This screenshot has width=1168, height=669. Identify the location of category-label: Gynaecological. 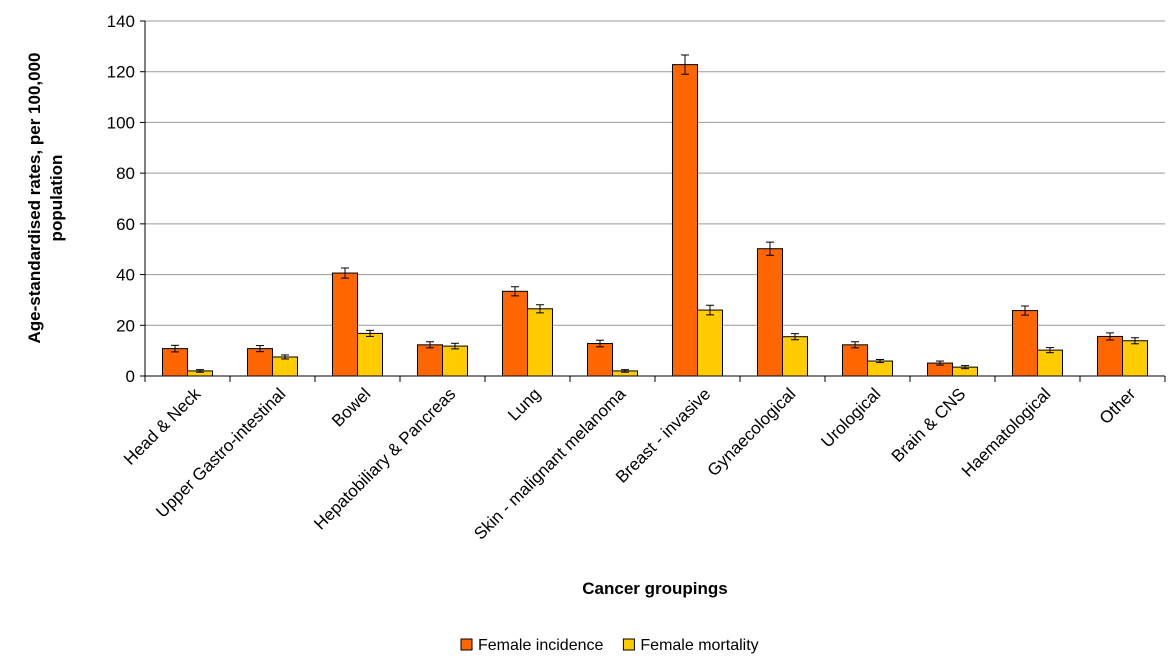
(752, 432).